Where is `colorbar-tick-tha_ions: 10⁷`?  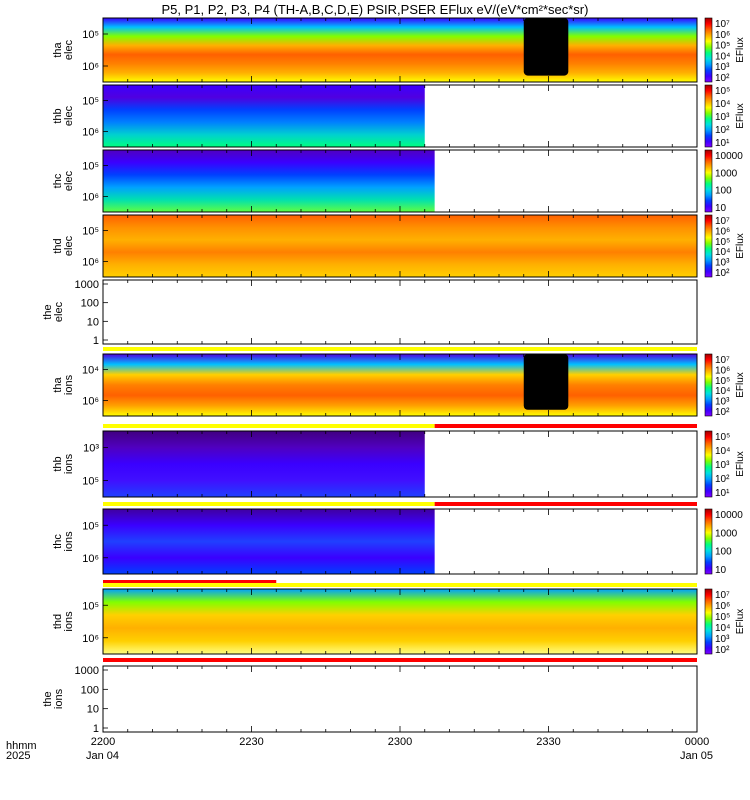 colorbar-tick-tha_ions: 10⁷ is located at coordinates (722, 360).